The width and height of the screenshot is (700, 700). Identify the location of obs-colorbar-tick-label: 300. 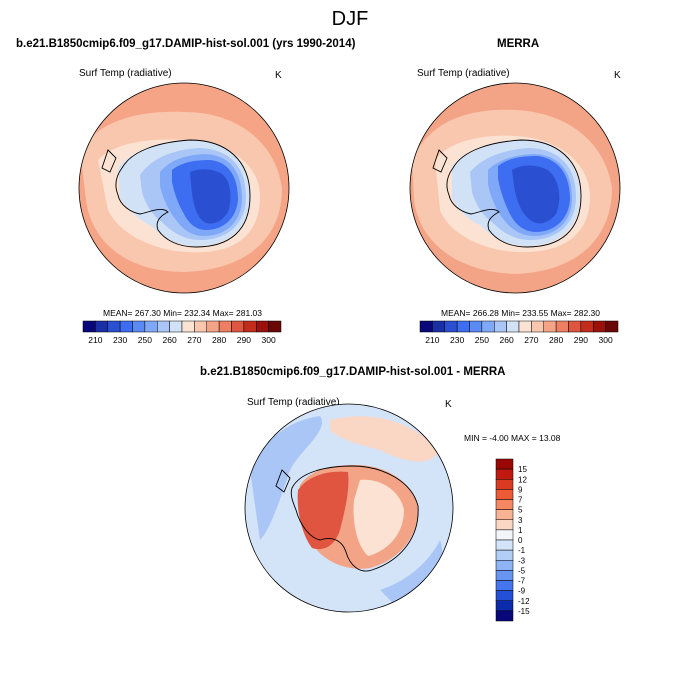
(606, 340).